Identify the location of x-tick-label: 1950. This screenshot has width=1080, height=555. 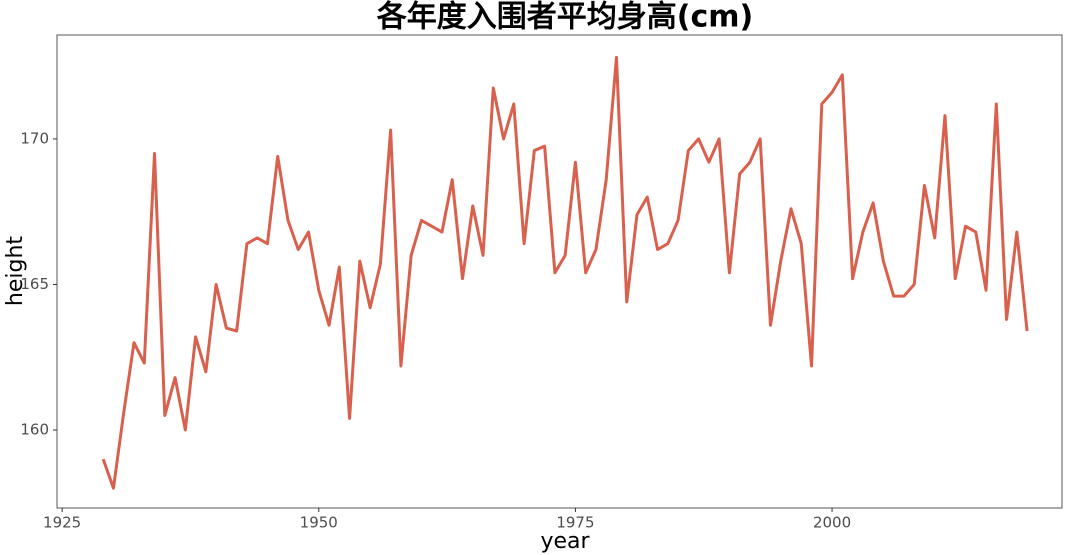
(319, 523).